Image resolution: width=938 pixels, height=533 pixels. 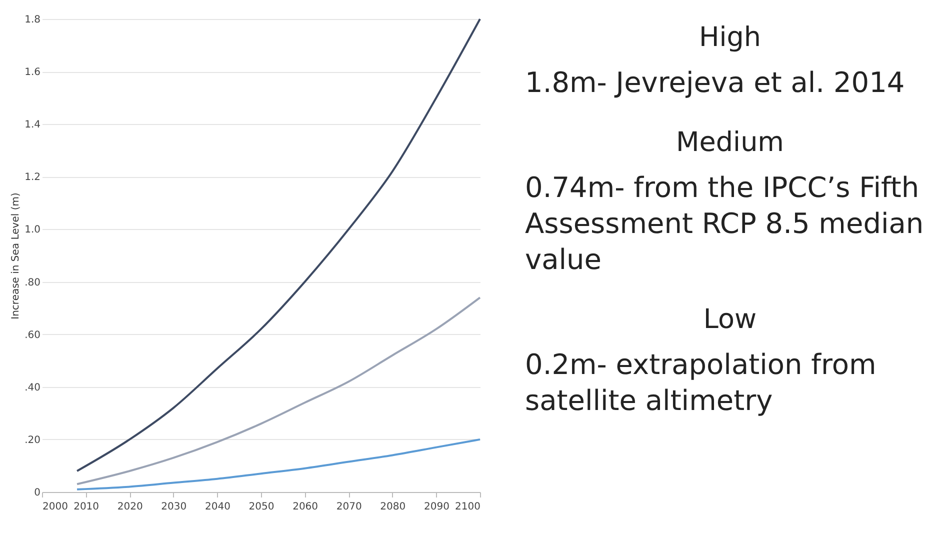 What do you see at coordinates (730, 142) in the screenshot?
I see `text: Medium` at bounding box center [730, 142].